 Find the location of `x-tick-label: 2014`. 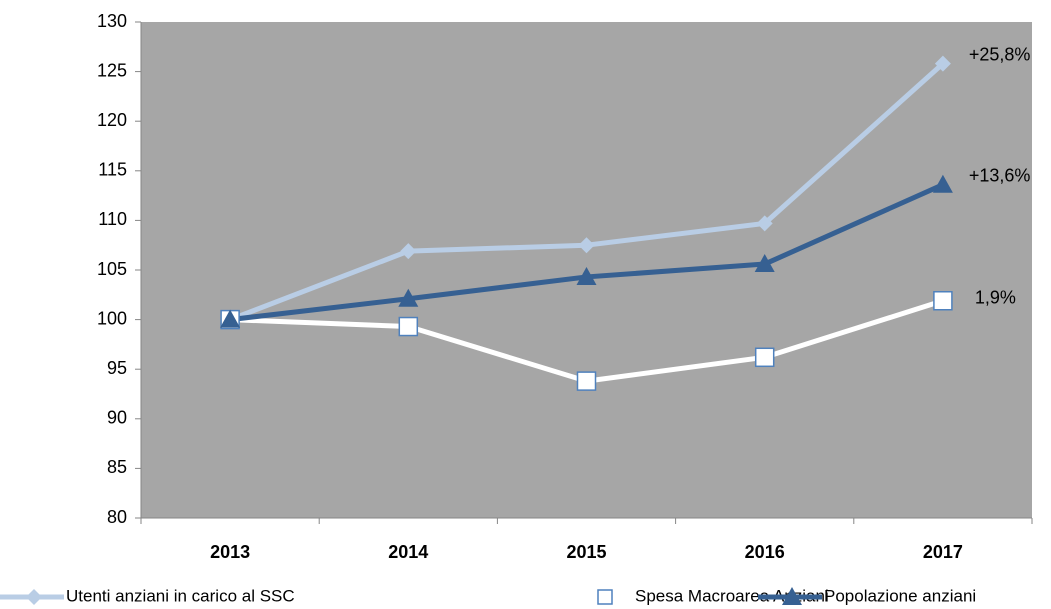

x-tick-label: 2014 is located at coordinates (408, 552).